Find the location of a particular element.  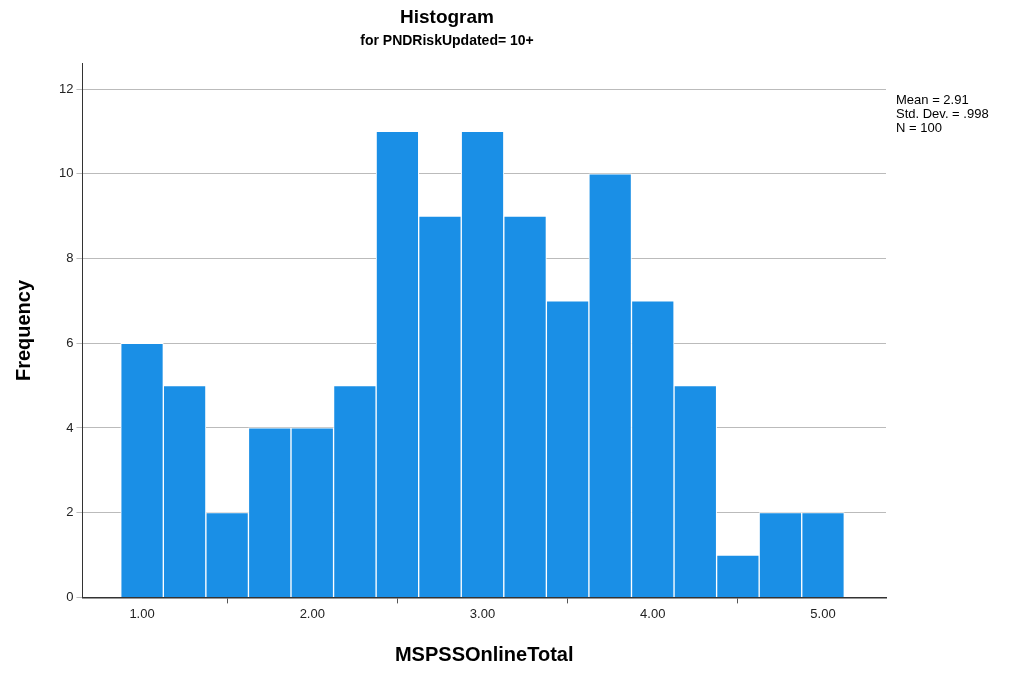

x-tick-label: 5.00 is located at coordinates (823, 613).